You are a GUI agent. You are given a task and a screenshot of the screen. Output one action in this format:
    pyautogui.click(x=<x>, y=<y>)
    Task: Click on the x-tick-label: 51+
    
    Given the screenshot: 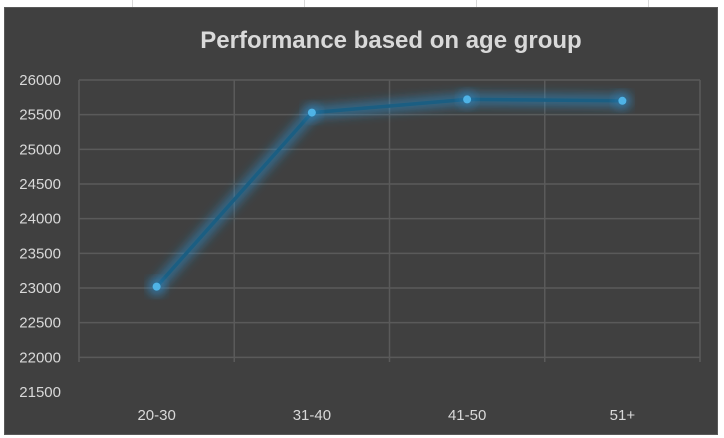 What is the action you would take?
    pyautogui.click(x=623, y=415)
    